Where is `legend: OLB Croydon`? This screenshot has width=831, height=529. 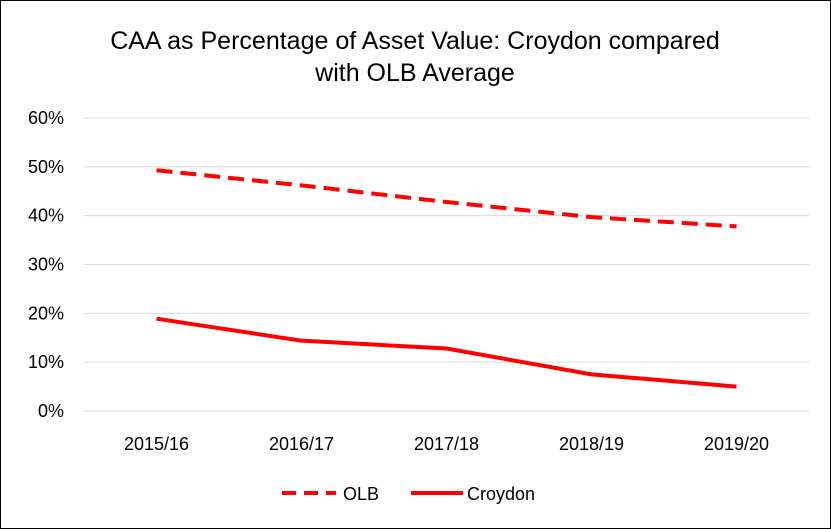
legend: OLB Croydon is located at coordinates (408, 494).